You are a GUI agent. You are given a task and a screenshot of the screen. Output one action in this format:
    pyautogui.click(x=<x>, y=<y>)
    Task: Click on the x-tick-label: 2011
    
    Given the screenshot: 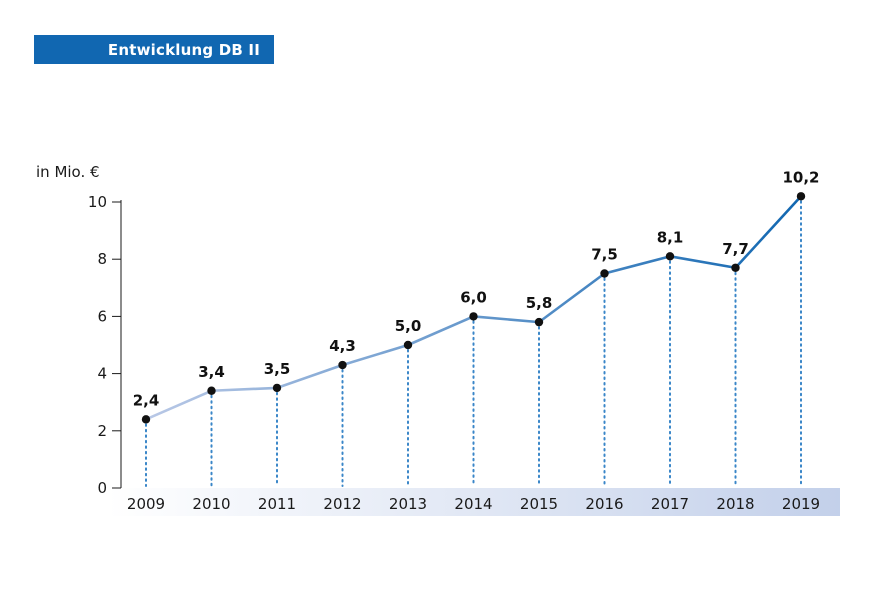 What is the action you would take?
    pyautogui.click(x=277, y=504)
    